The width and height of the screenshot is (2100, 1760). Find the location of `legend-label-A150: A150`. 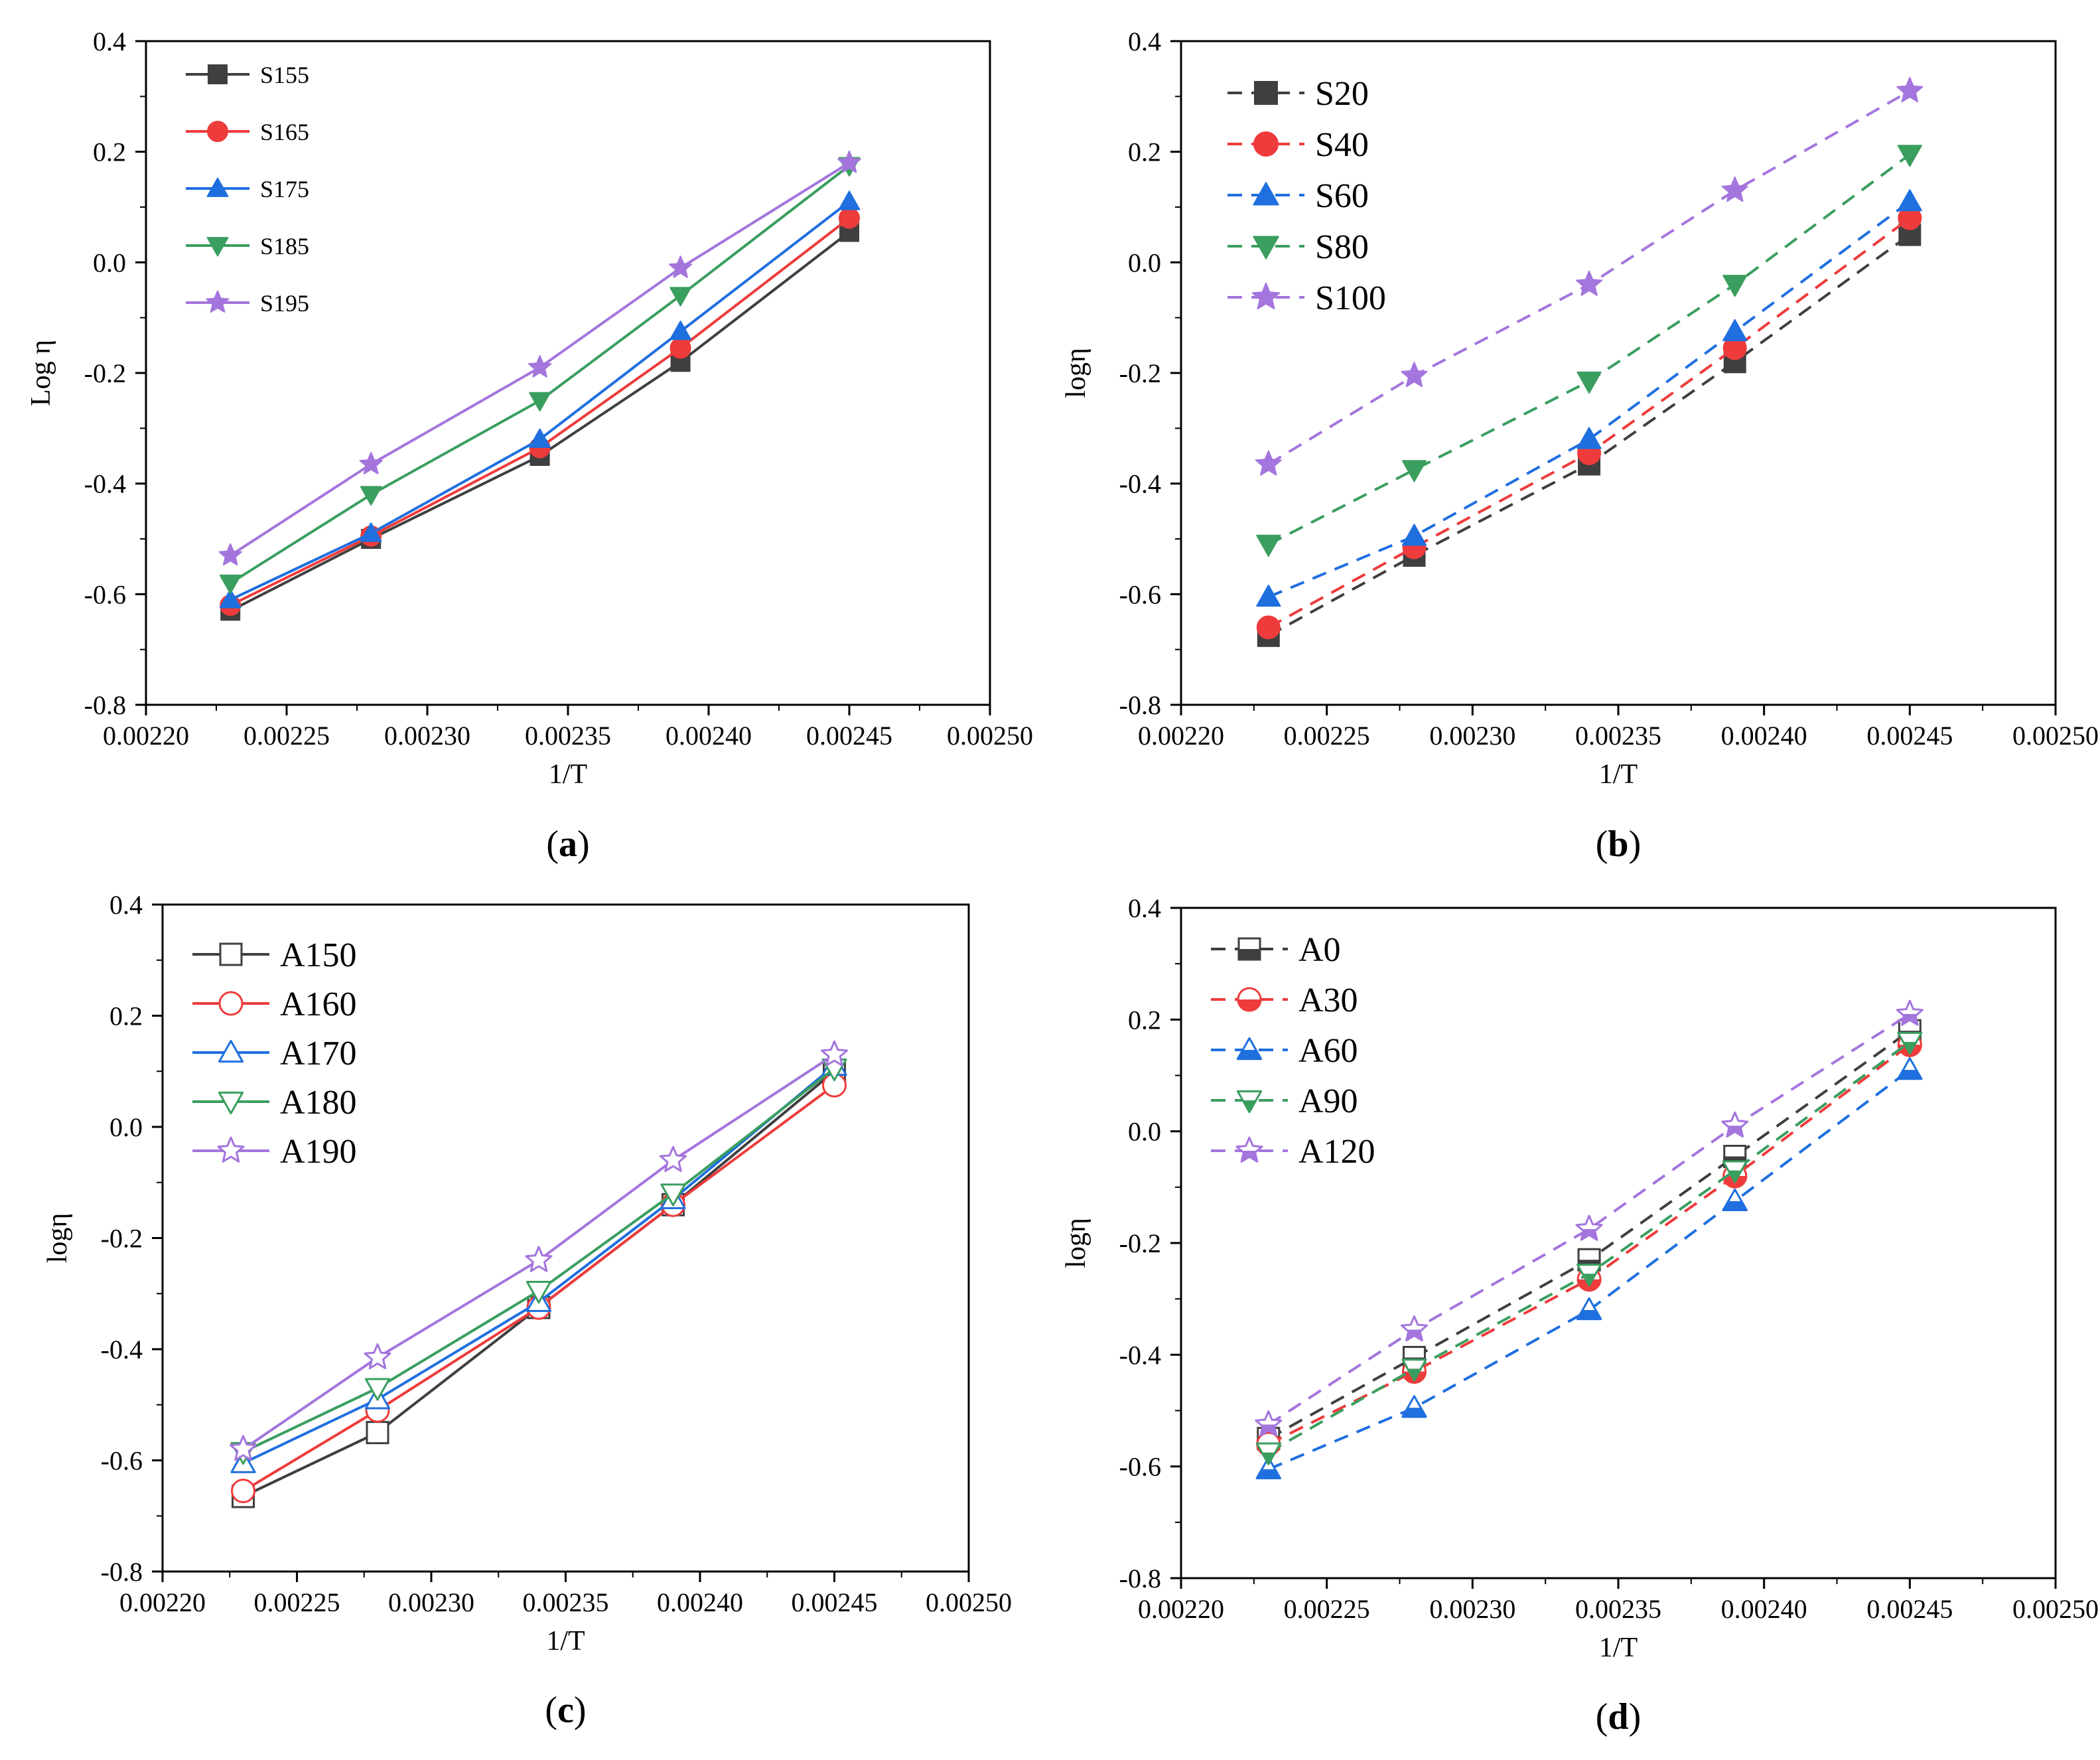

legend-label-A150: A150 is located at coordinates (318, 955).